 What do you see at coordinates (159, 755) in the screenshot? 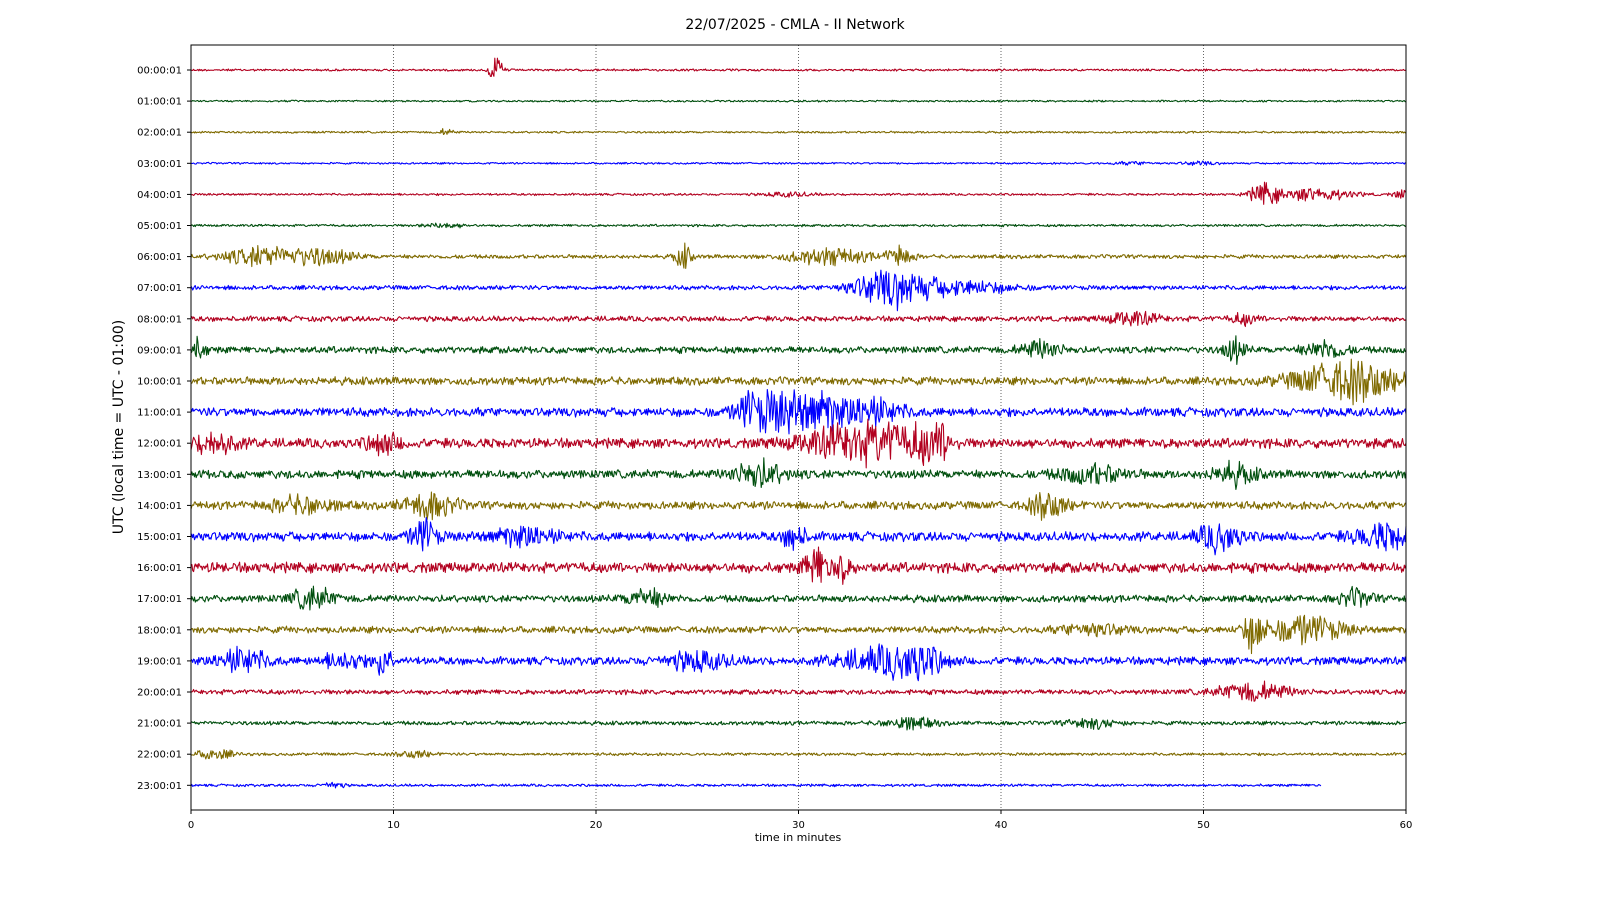
I see `y-tick-label: 22:00:01` at bounding box center [159, 755].